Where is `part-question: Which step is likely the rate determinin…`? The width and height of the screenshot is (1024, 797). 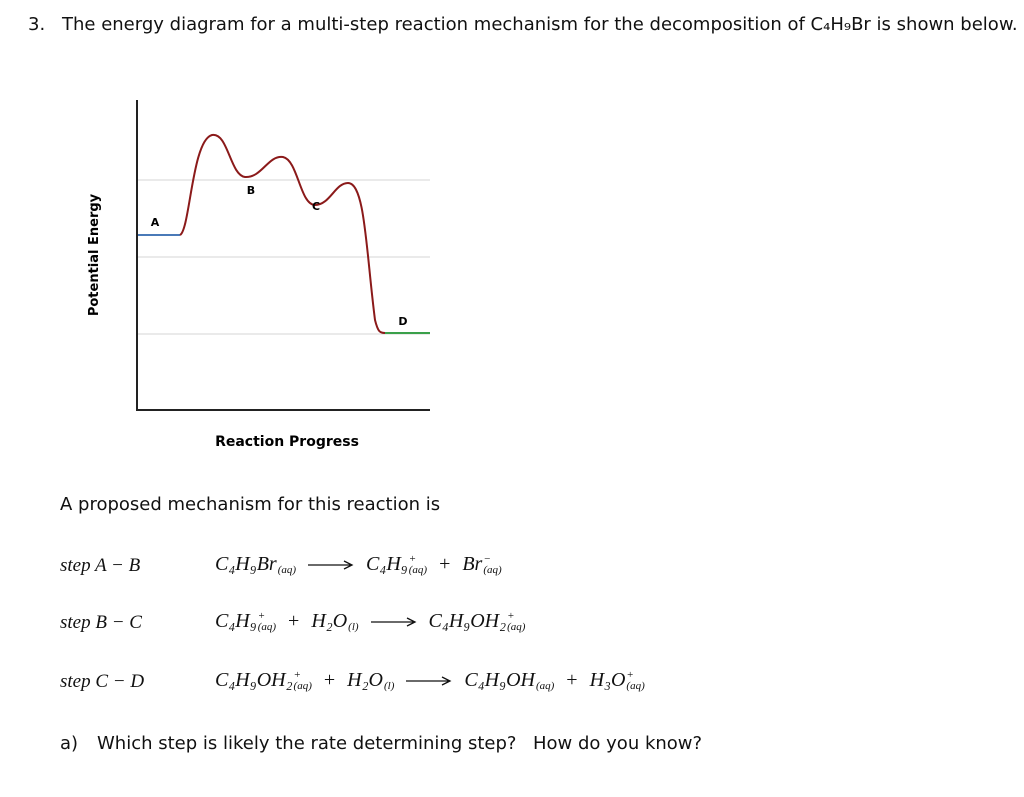
part-question: Which step is likely the rate determinin… is located at coordinates (307, 743).